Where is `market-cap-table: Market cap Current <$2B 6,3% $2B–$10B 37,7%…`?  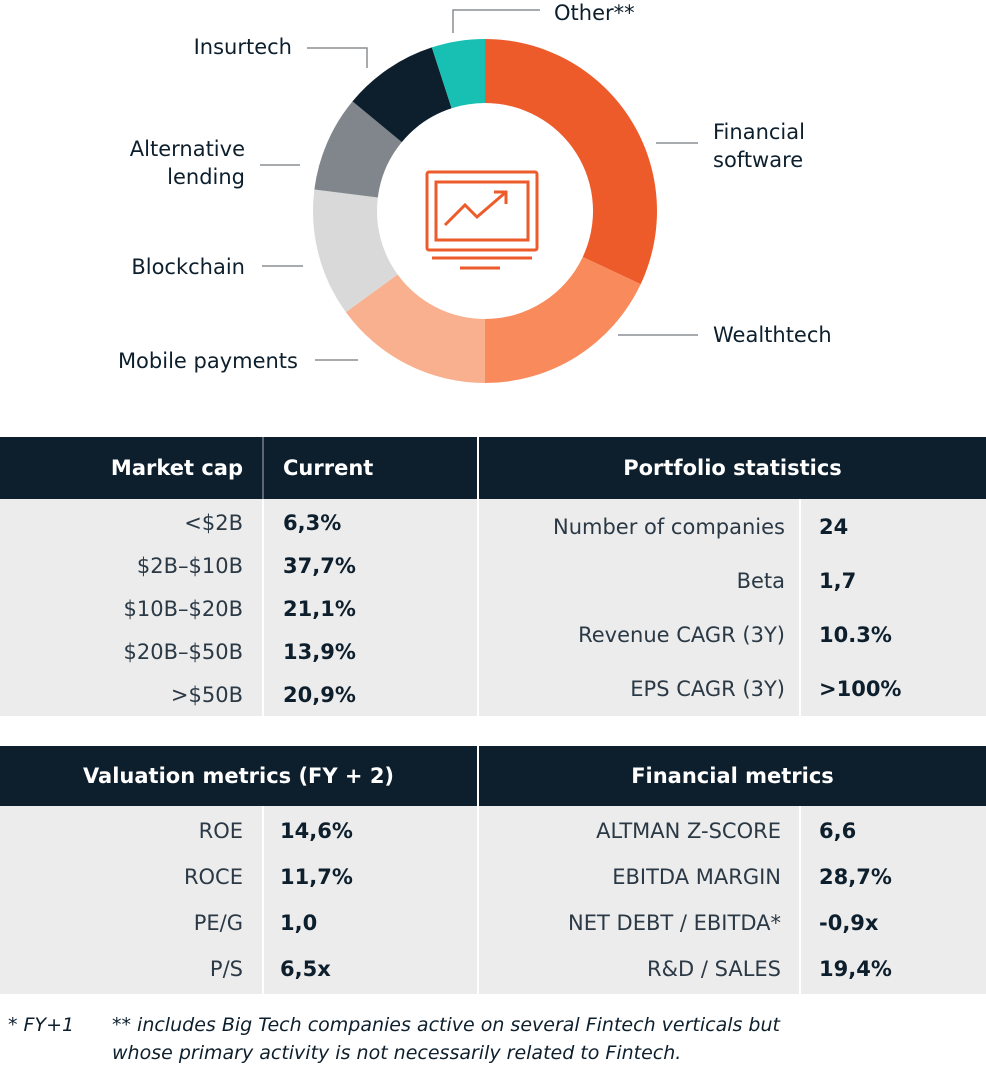 market-cap-table: Market cap Current <$2B 6,3% $2B–$10B 37,7%… is located at coordinates (238, 576).